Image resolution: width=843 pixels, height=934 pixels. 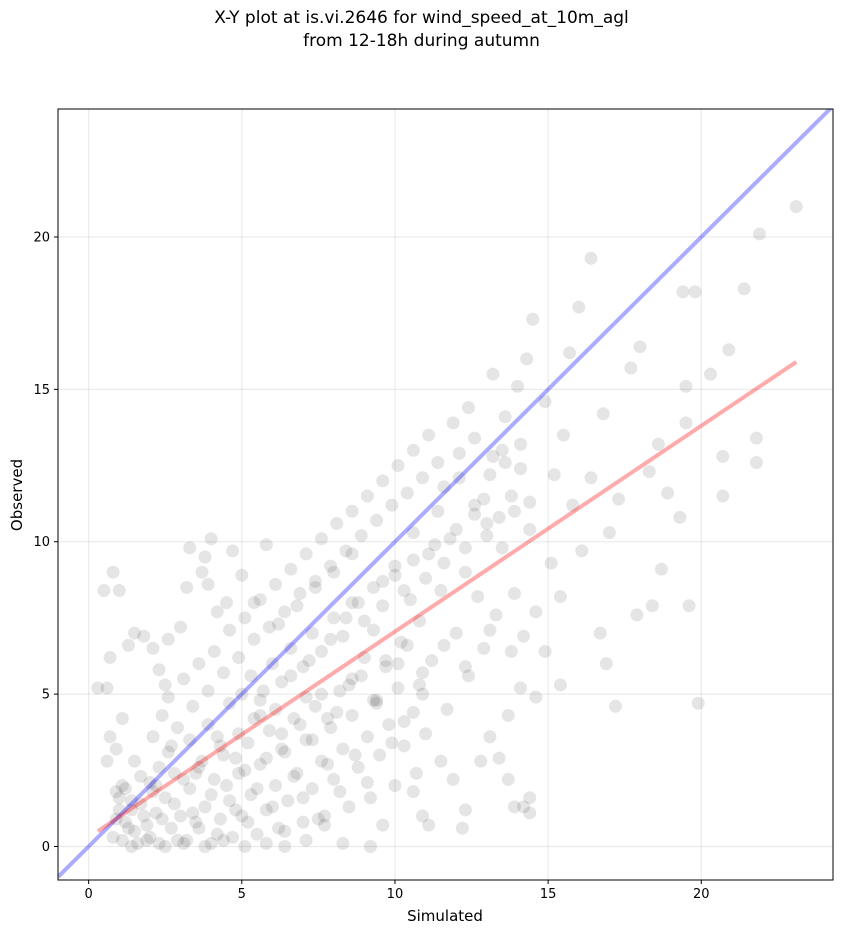 What do you see at coordinates (41, 390) in the screenshot?
I see `y-tick-label: 15` at bounding box center [41, 390].